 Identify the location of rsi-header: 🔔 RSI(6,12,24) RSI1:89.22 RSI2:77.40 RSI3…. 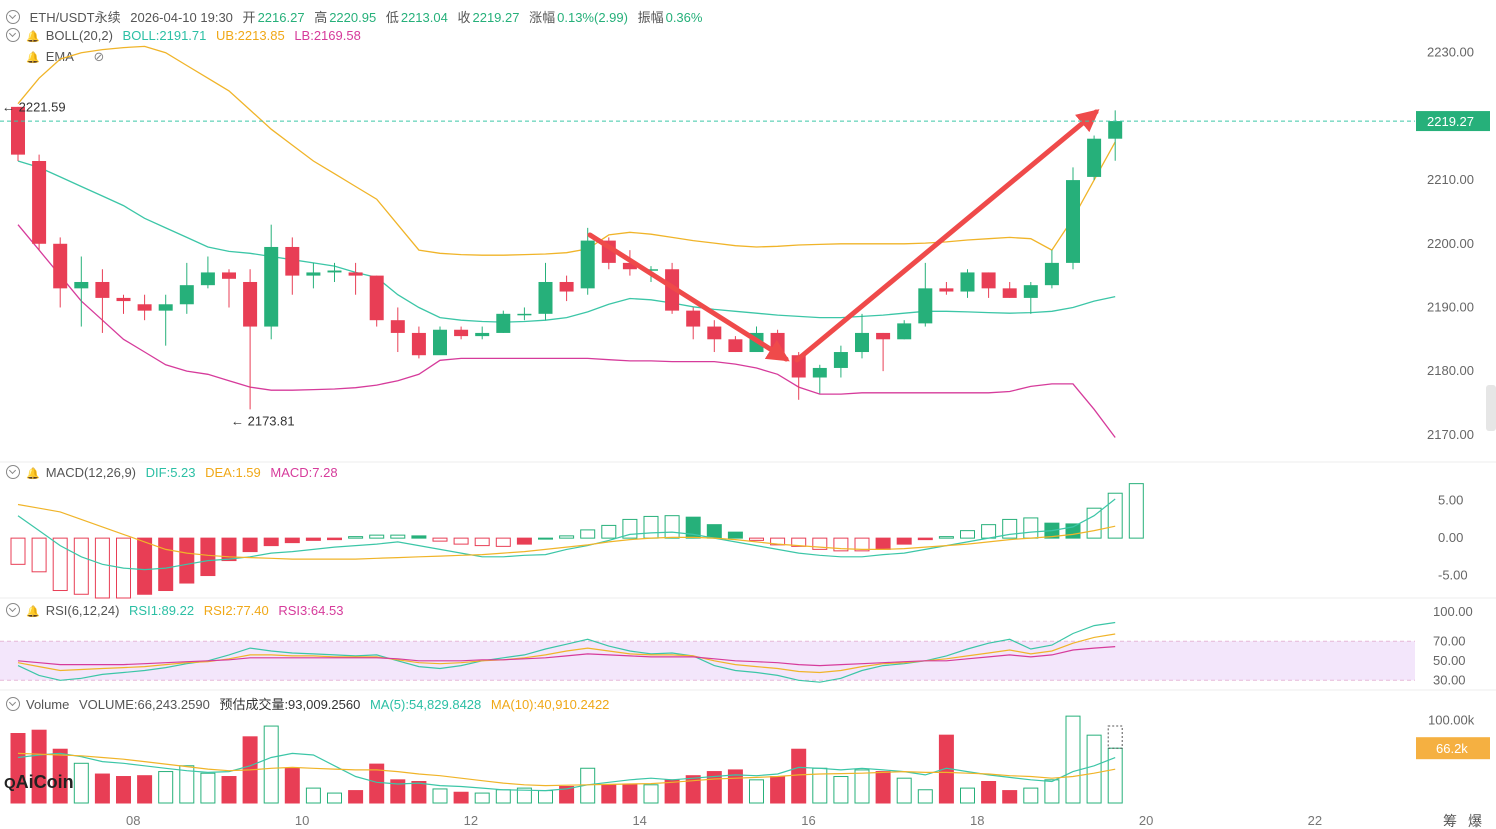
(174, 610).